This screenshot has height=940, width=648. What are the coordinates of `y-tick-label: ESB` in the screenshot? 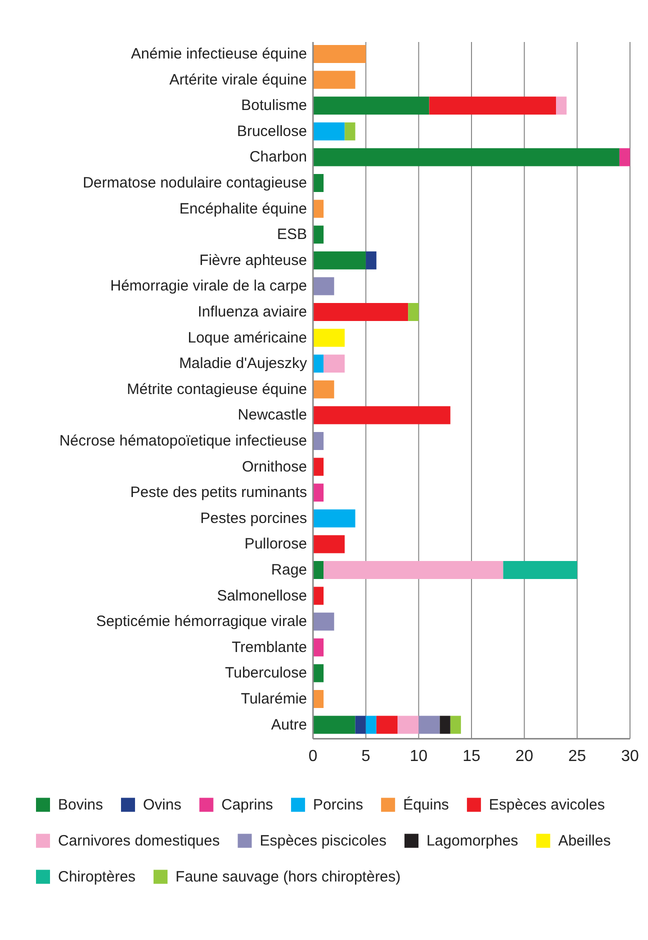 It's located at (291, 235).